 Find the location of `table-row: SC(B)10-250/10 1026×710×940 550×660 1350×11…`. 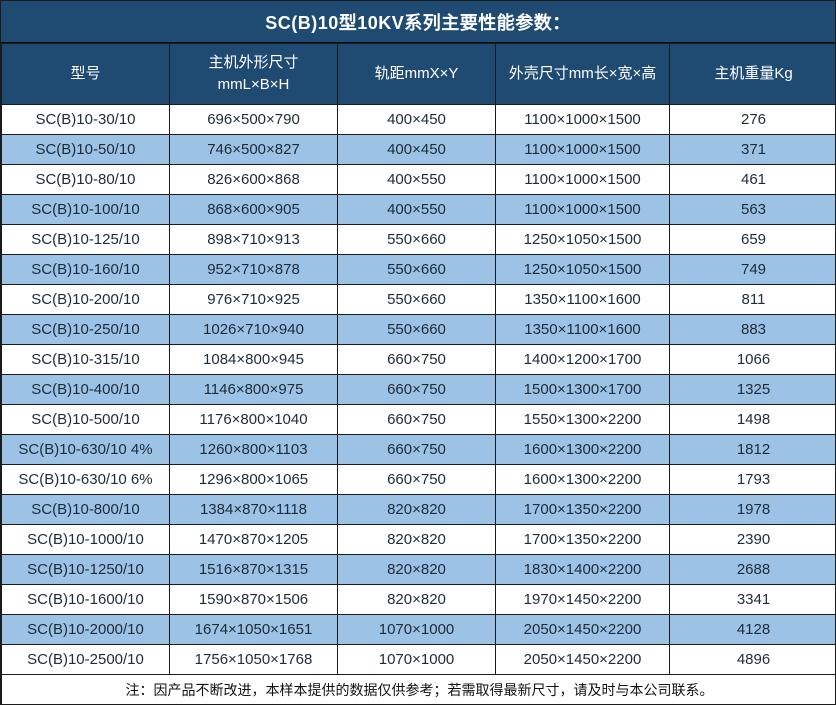

table-row: SC(B)10-250/10 1026×710×940 550×660 1350×11… is located at coordinates (418, 329).